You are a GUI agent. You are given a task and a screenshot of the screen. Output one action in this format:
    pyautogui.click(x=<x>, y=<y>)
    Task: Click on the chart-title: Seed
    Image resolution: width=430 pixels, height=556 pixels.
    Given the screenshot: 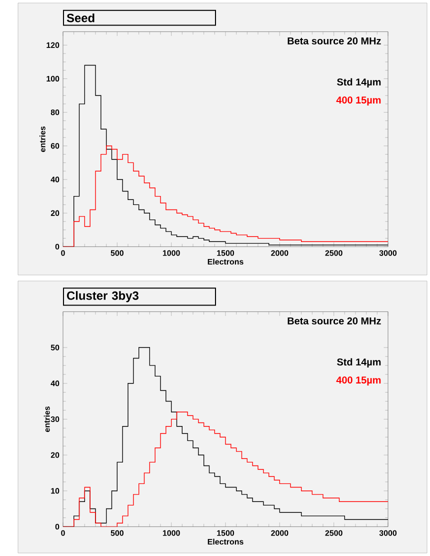 What is the action you would take?
    pyautogui.click(x=80, y=17)
    